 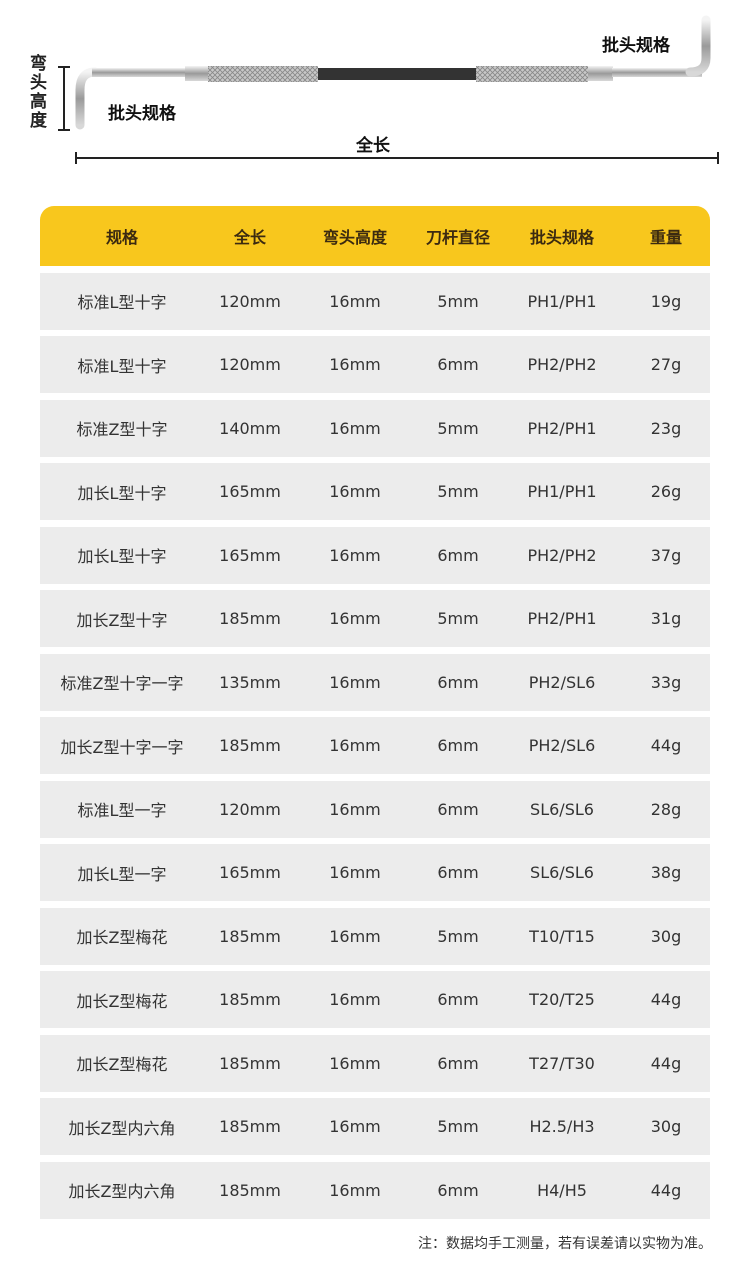 I want to click on cell-spec: 加长Z型十字一字, so click(x=122, y=747).